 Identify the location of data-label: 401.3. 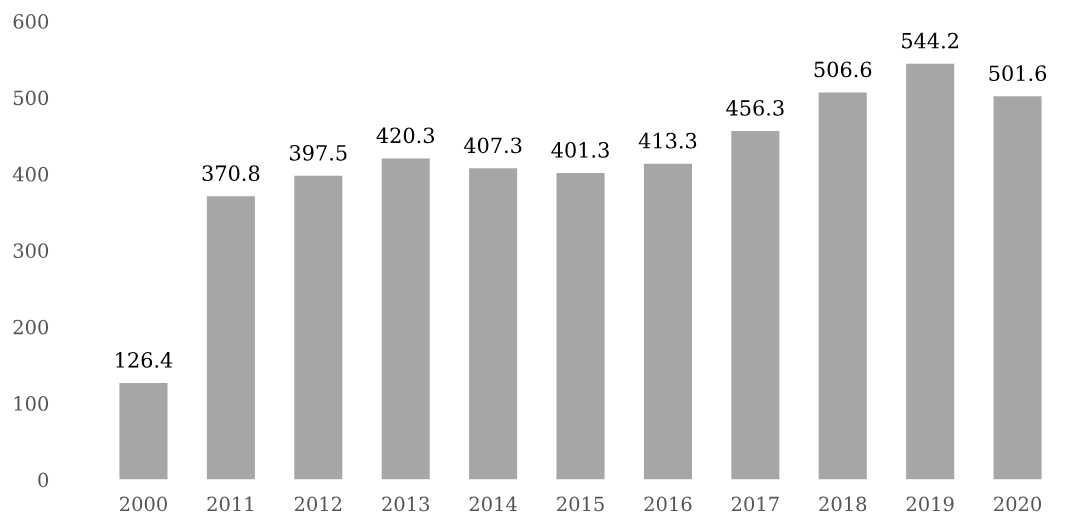
(580, 150).